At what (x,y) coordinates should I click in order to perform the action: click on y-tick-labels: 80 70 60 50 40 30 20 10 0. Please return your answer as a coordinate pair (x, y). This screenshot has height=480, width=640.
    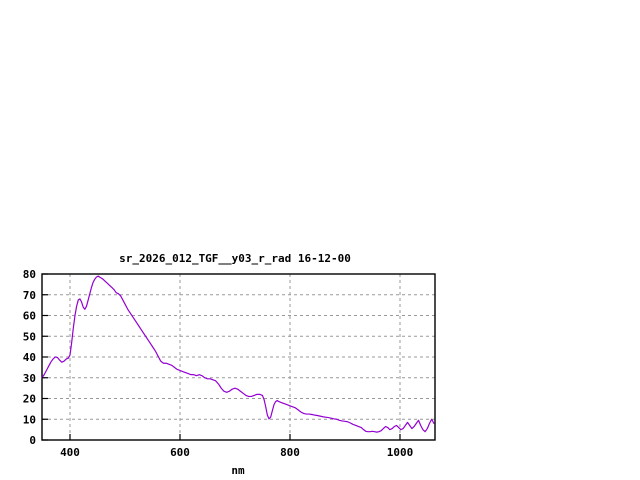
    Looking at the image, I should click on (29, 357).